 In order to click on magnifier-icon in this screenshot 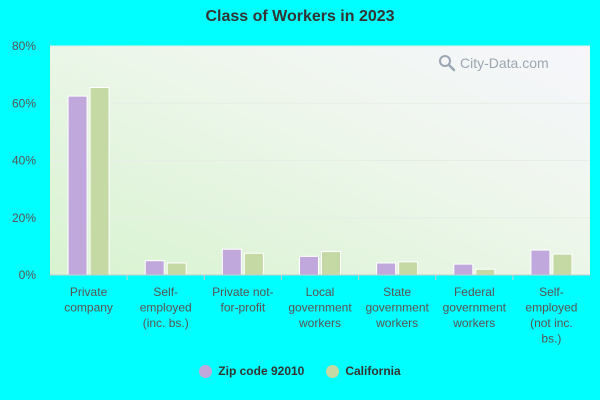, I will do `click(447, 63)`.